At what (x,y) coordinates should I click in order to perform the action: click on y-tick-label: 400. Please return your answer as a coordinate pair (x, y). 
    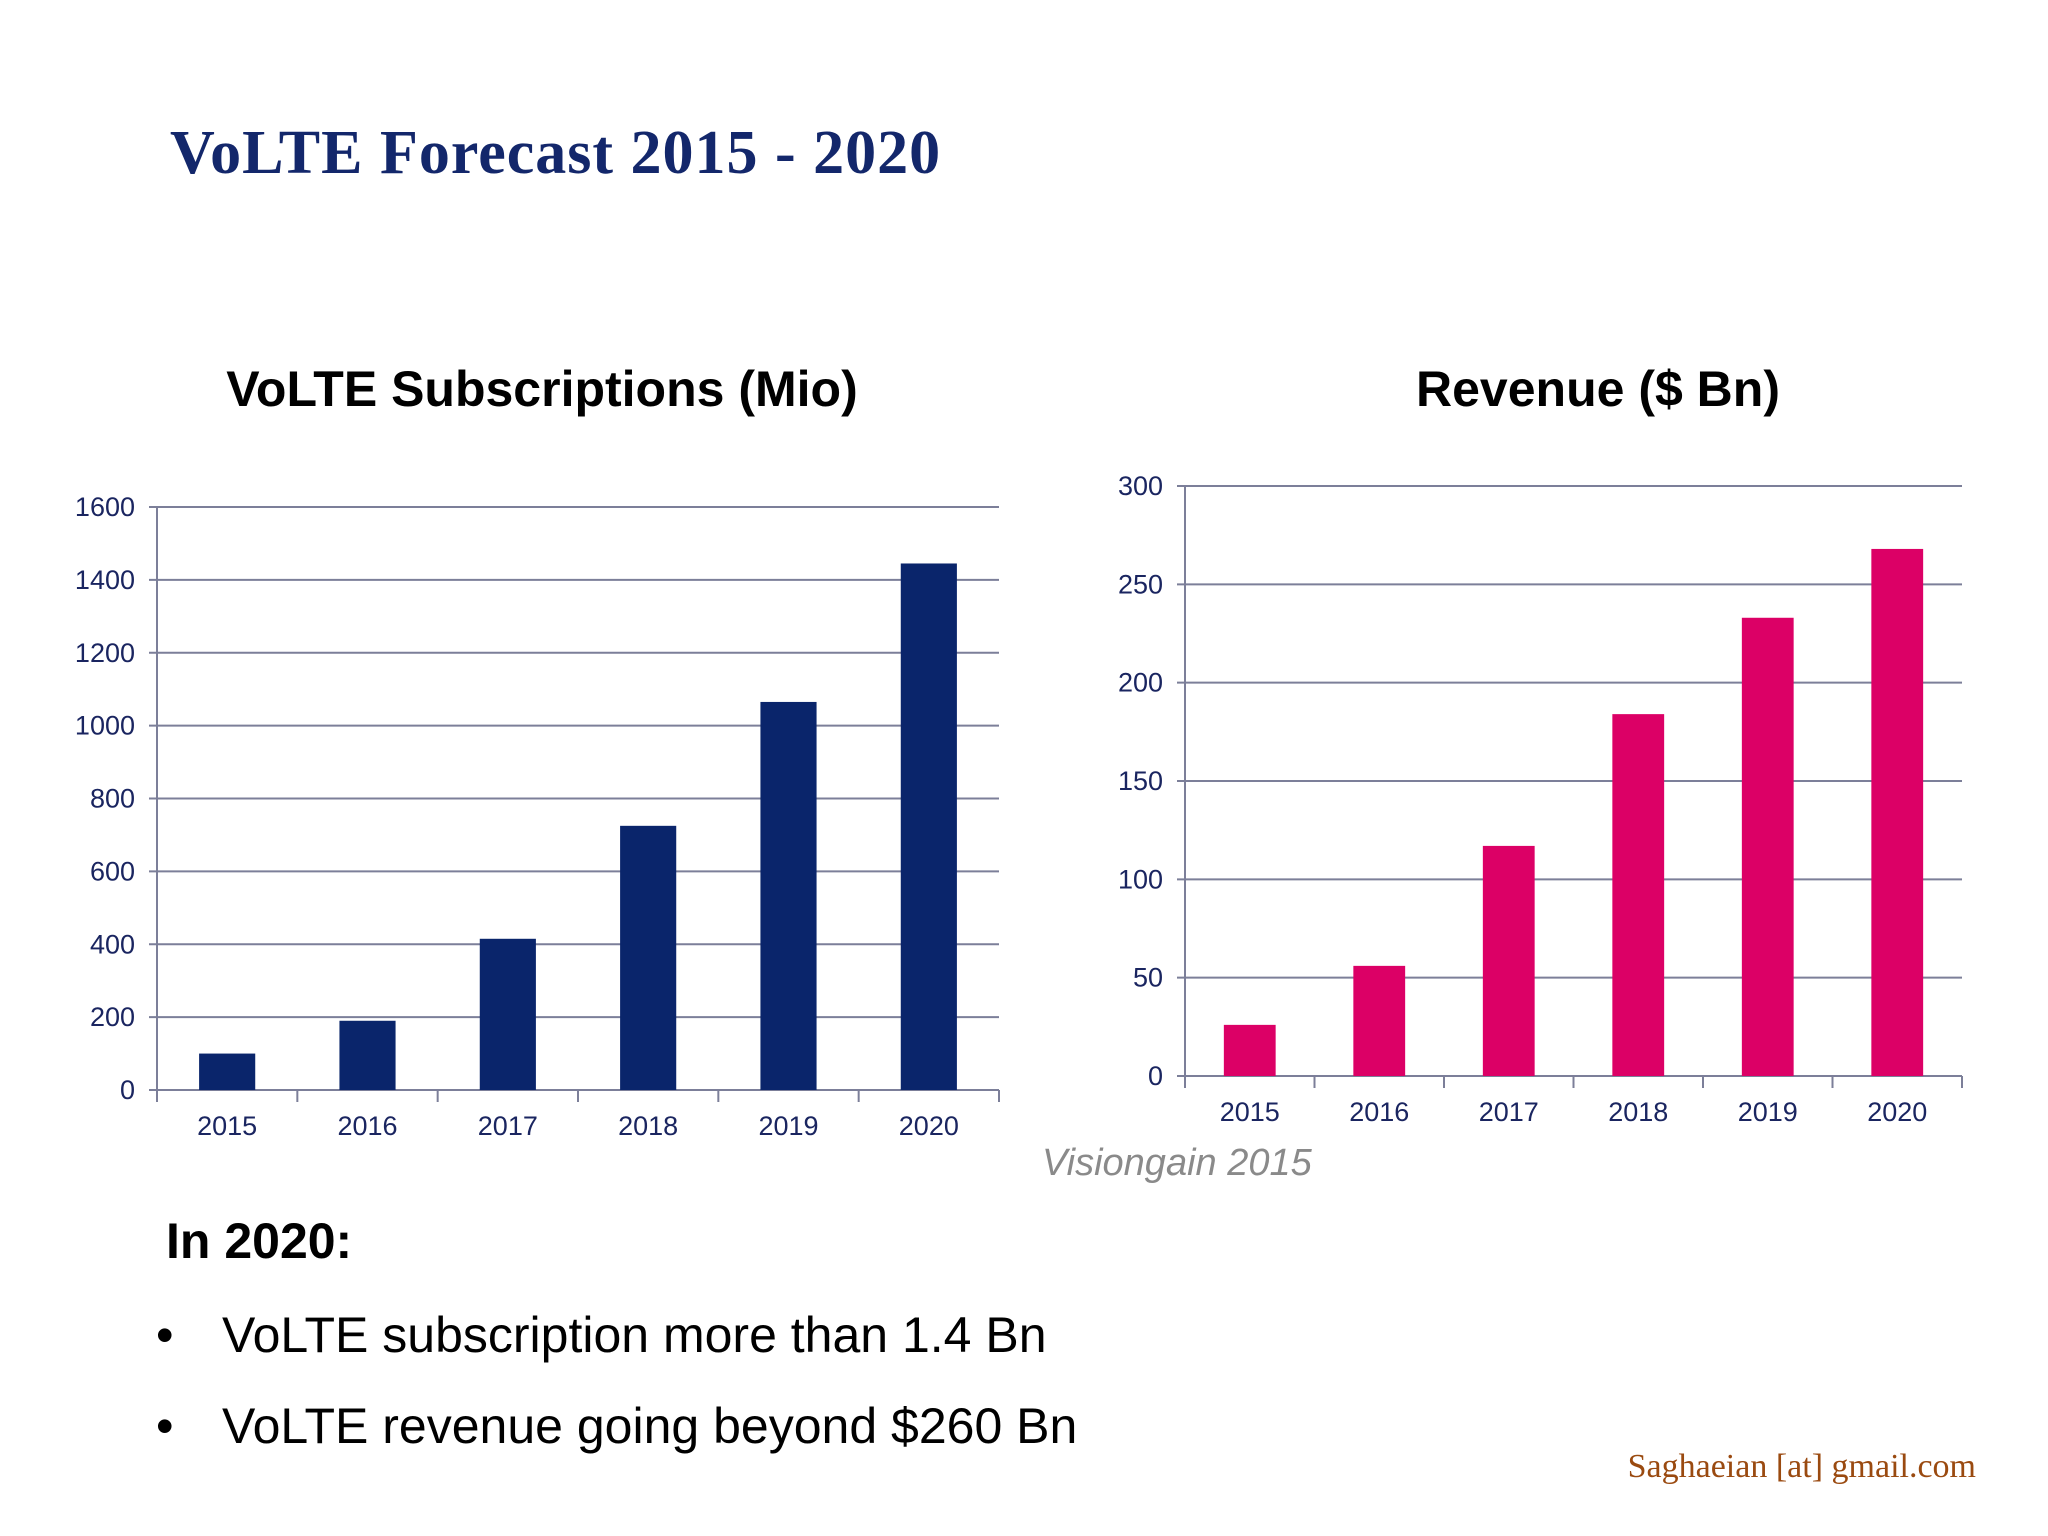
    Looking at the image, I should click on (112, 944).